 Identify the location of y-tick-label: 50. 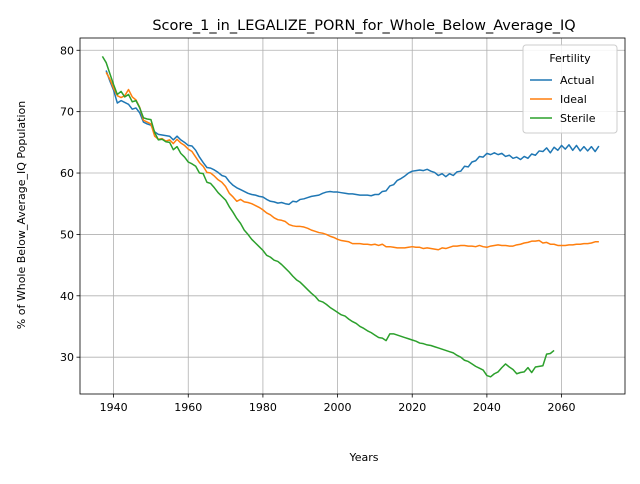
(67, 234).